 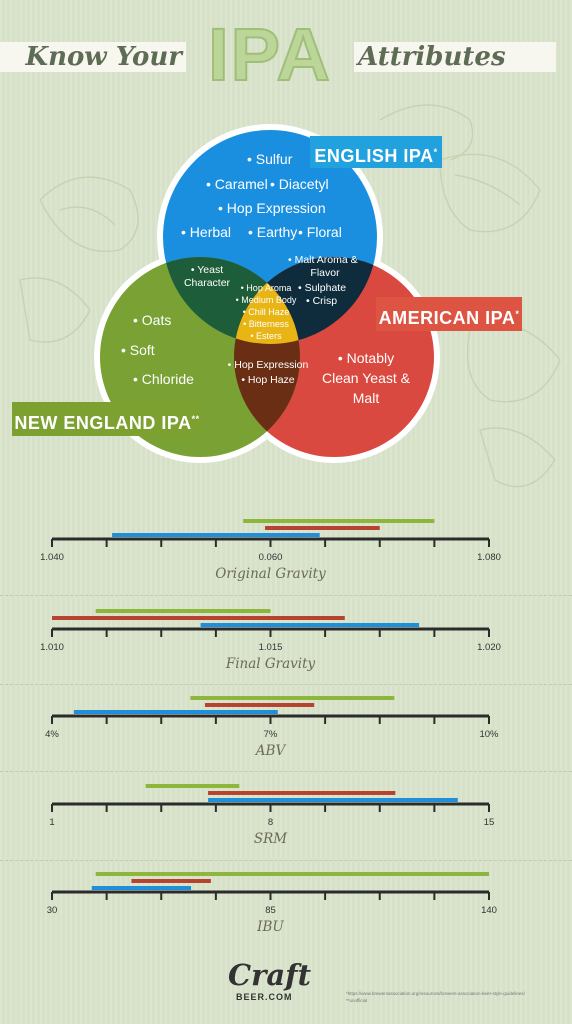 I want to click on title-know-your: Know Your, so click(x=93, y=57).